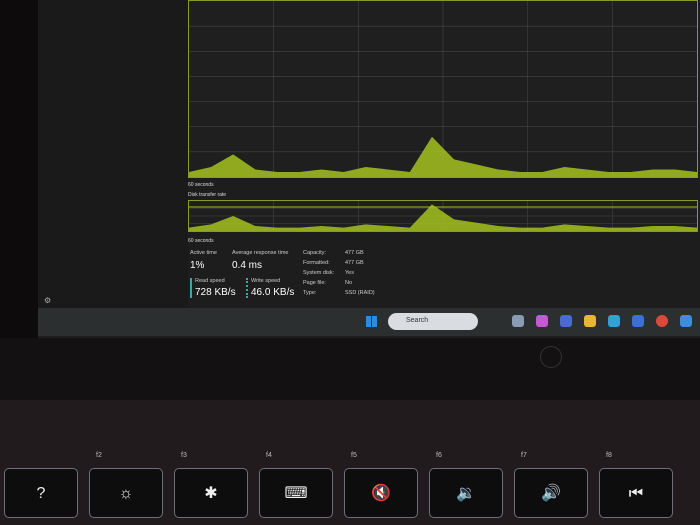  I want to click on defender-icon, so click(686, 321).